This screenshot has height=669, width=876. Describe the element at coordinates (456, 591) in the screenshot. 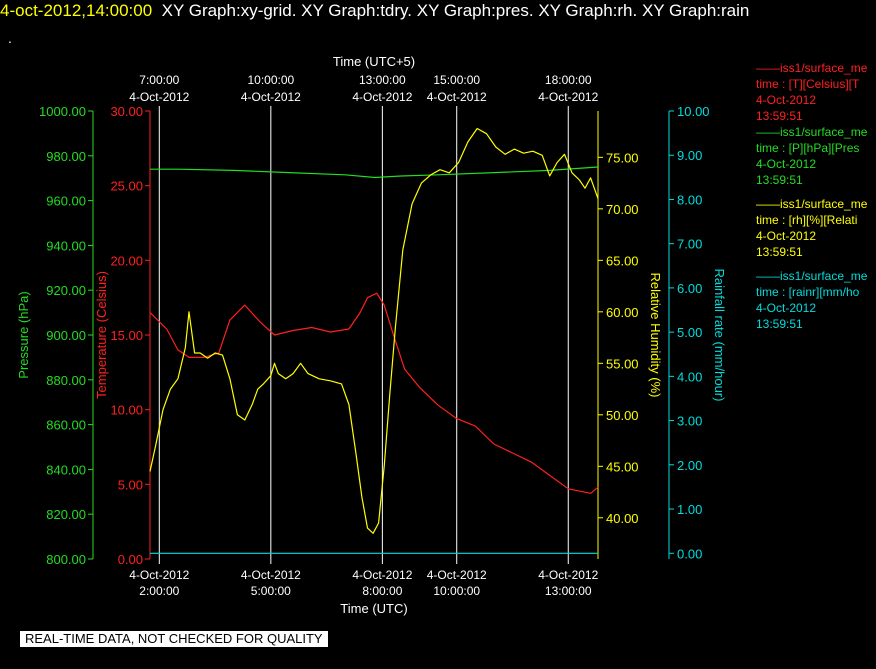

I see `x-tick-label: 10:00:00` at that location.